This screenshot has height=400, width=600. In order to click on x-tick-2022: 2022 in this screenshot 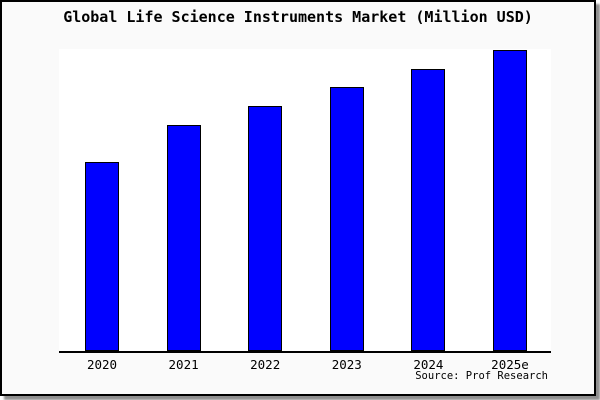, I will do `click(265, 364)`.